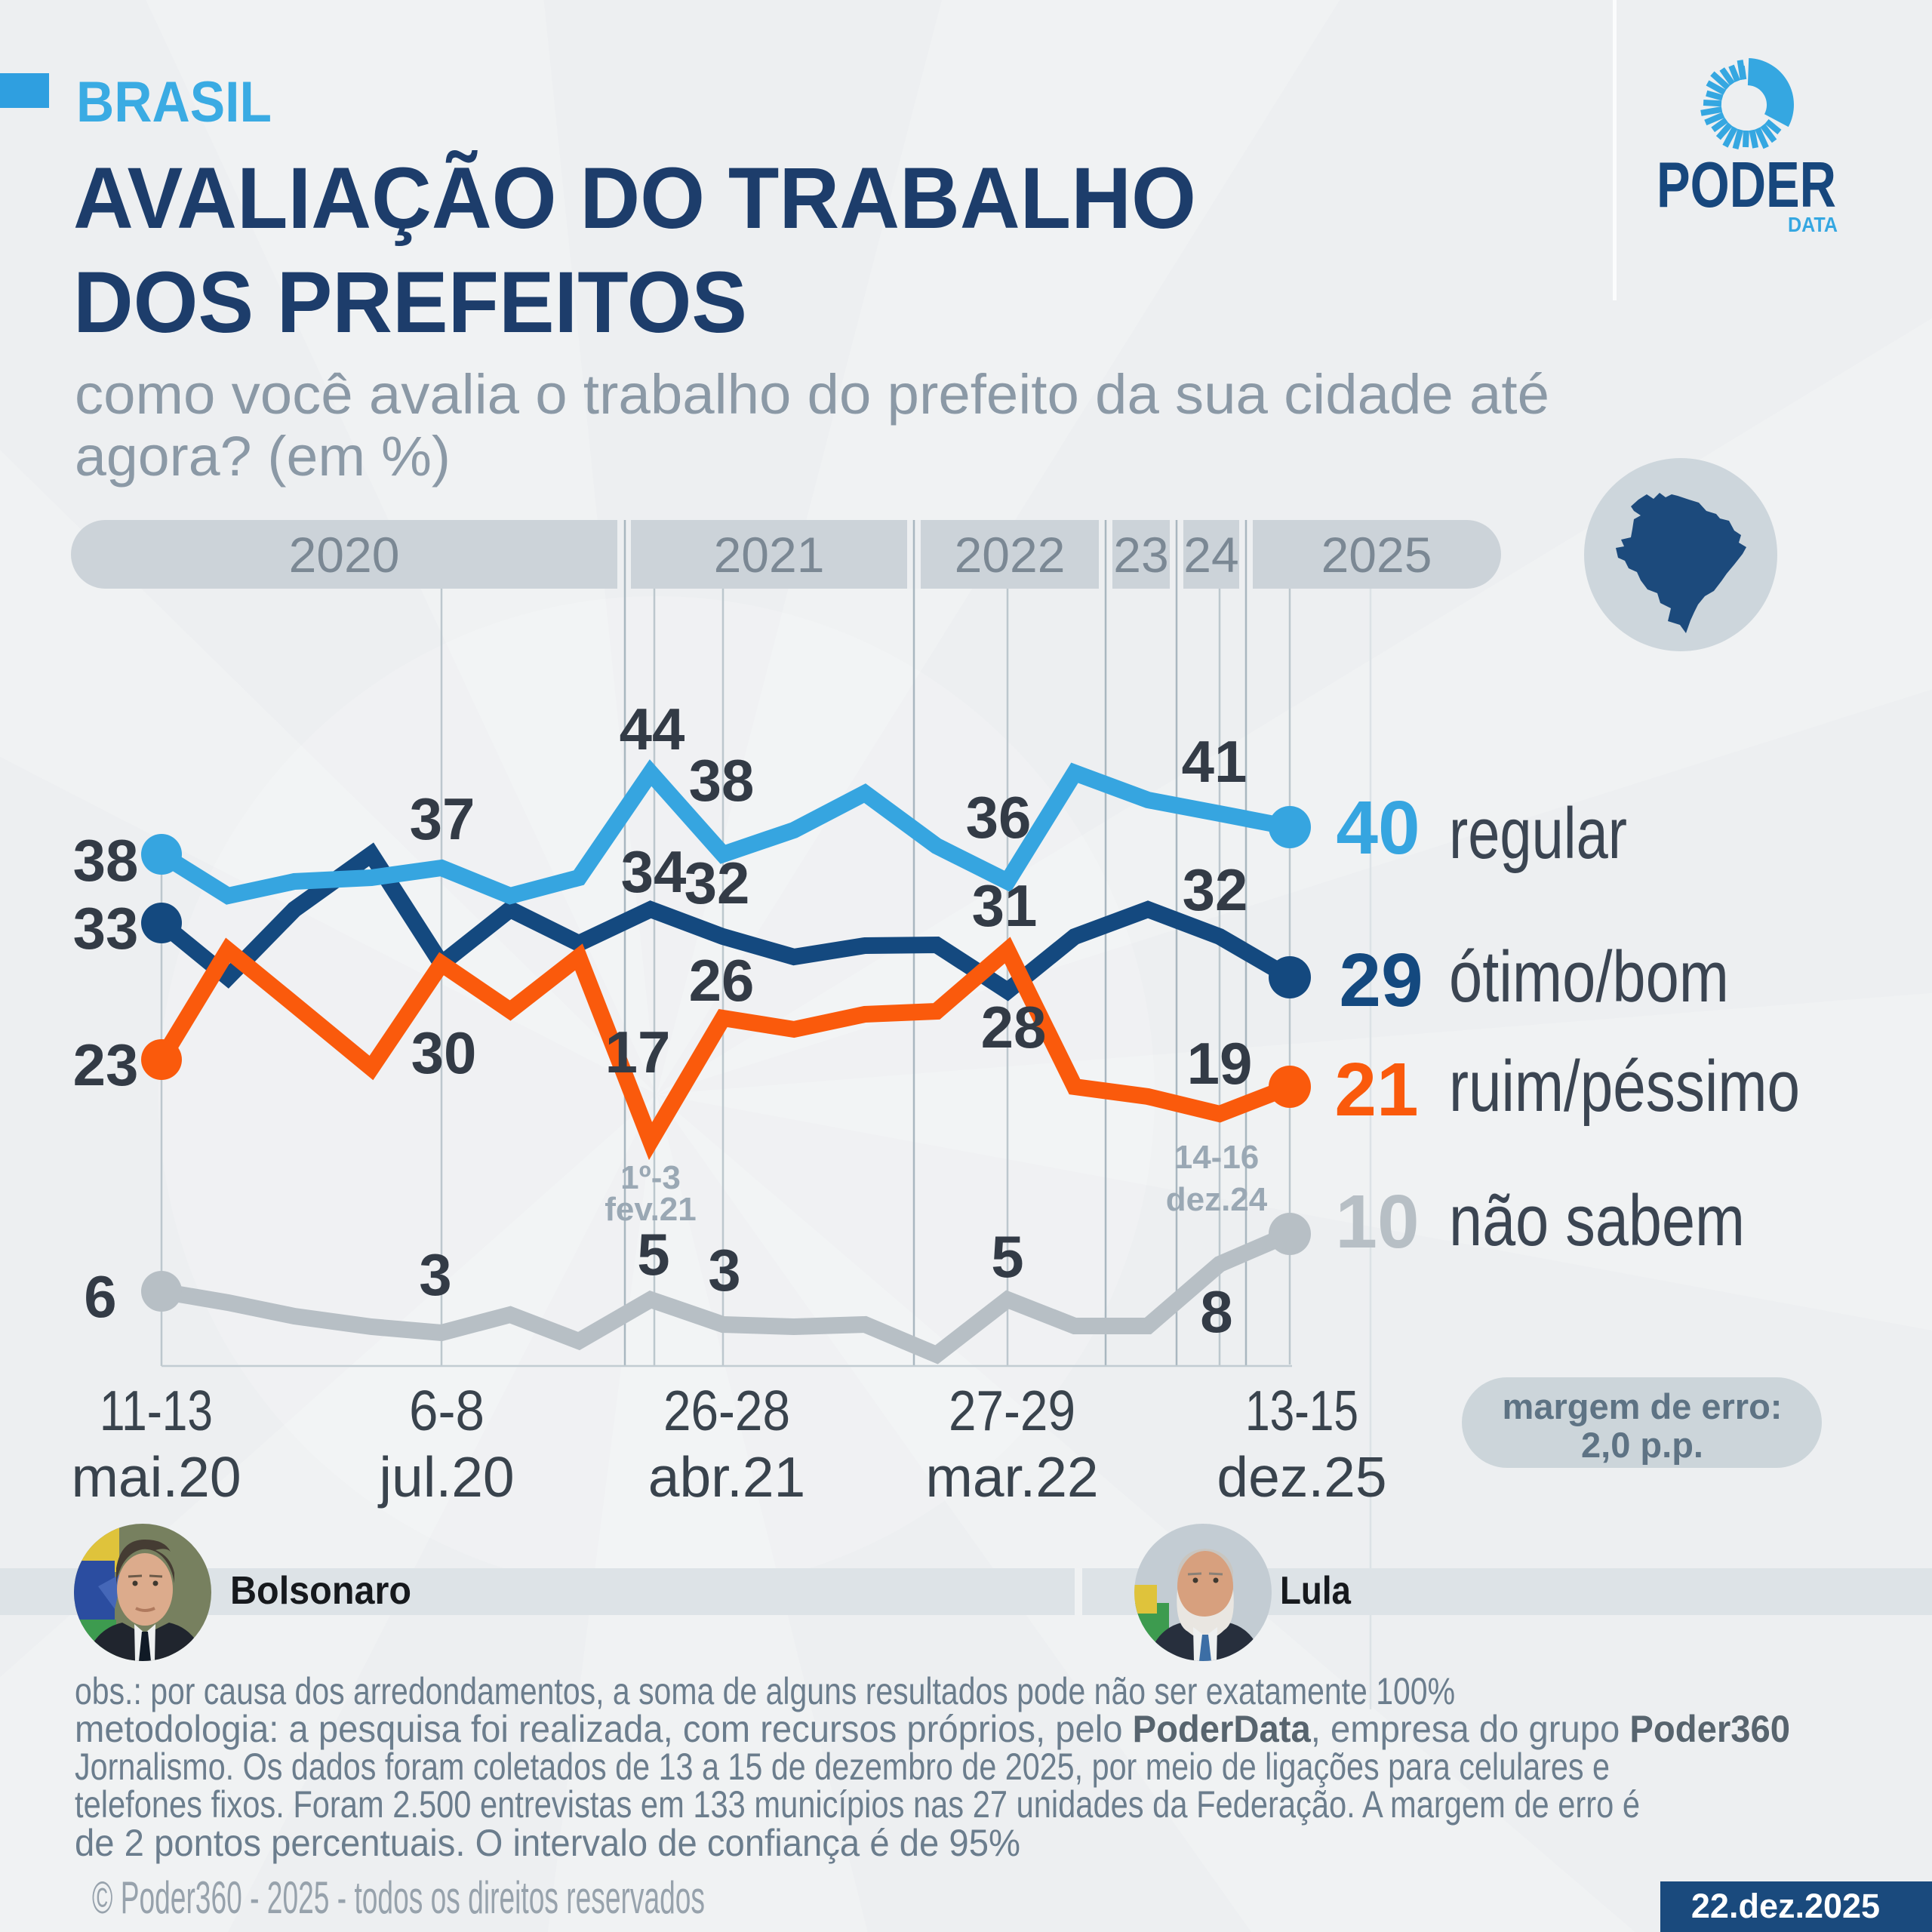 The width and height of the screenshot is (1932, 1932). What do you see at coordinates (654, 871) in the screenshot?
I see `svg-text: 34` at bounding box center [654, 871].